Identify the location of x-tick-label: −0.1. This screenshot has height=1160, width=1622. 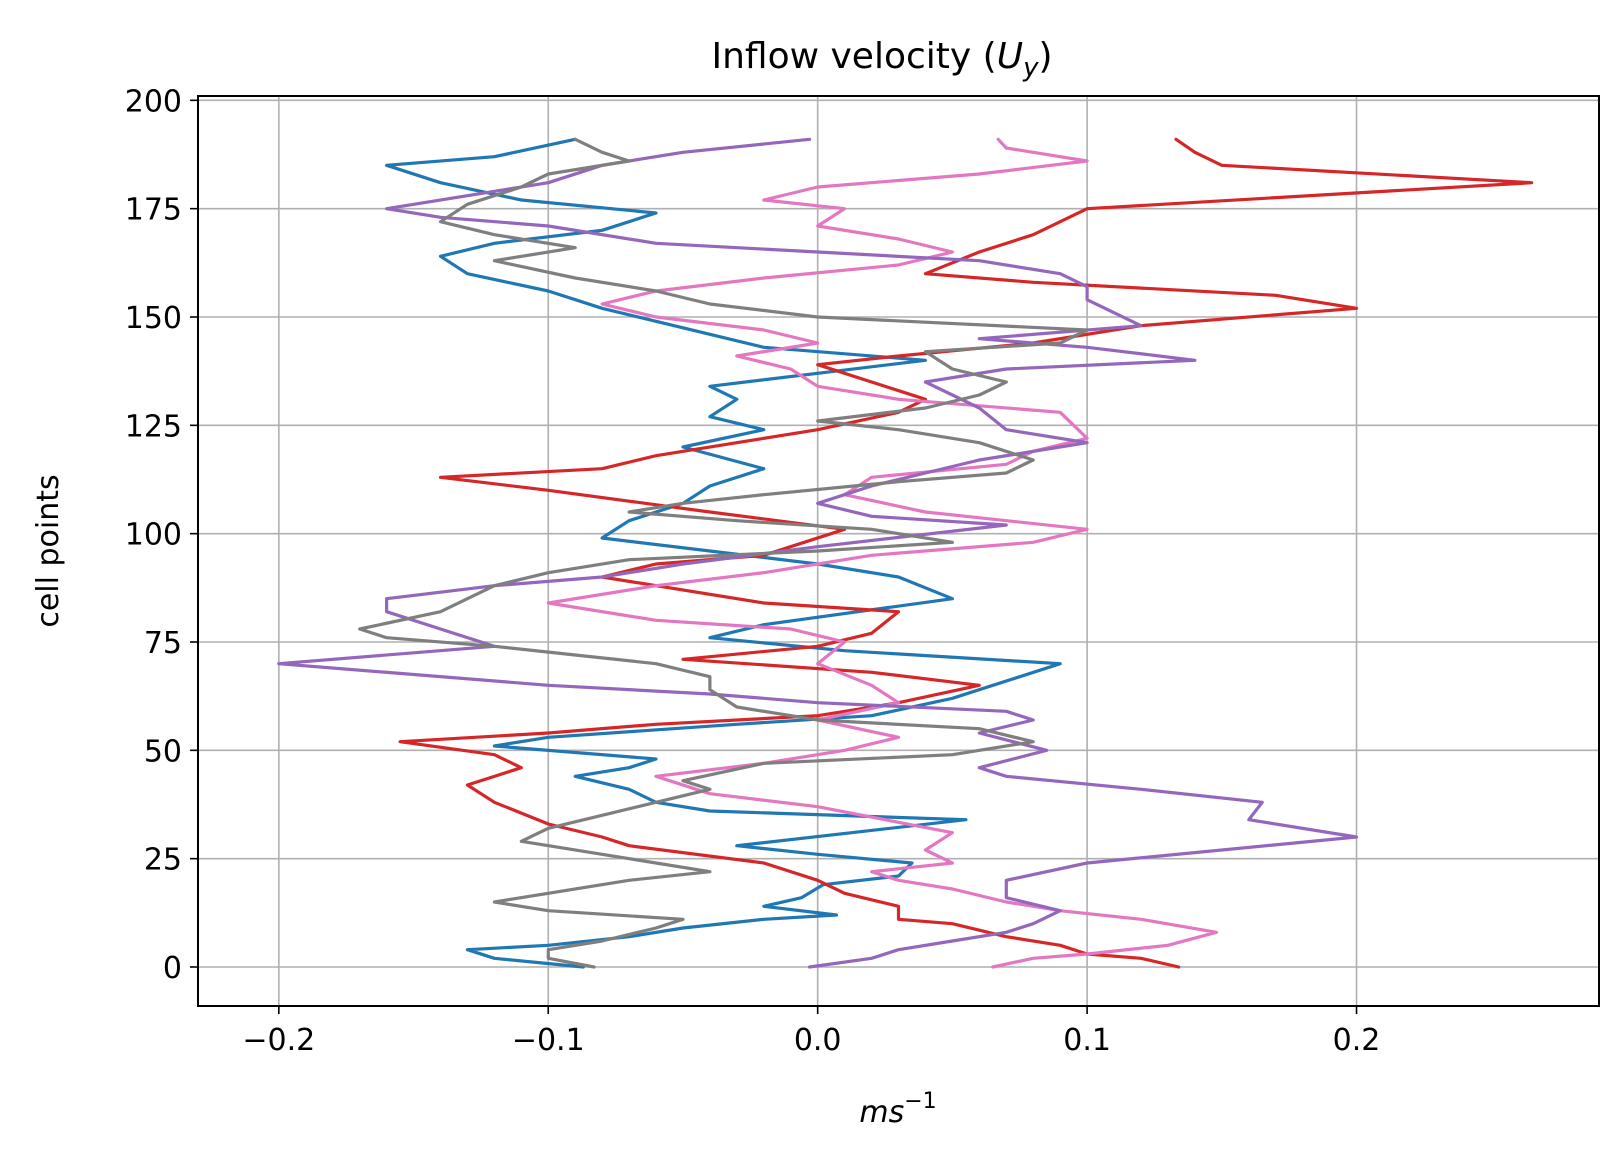
(548, 1040).